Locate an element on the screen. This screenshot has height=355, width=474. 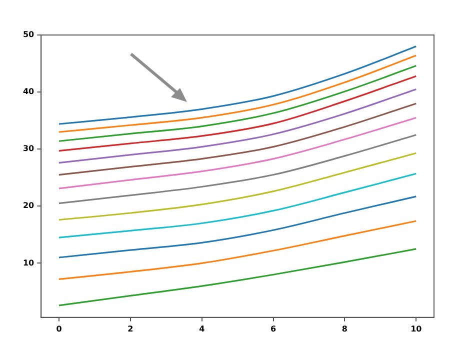
x-tick-label: 2 is located at coordinates (131, 329).